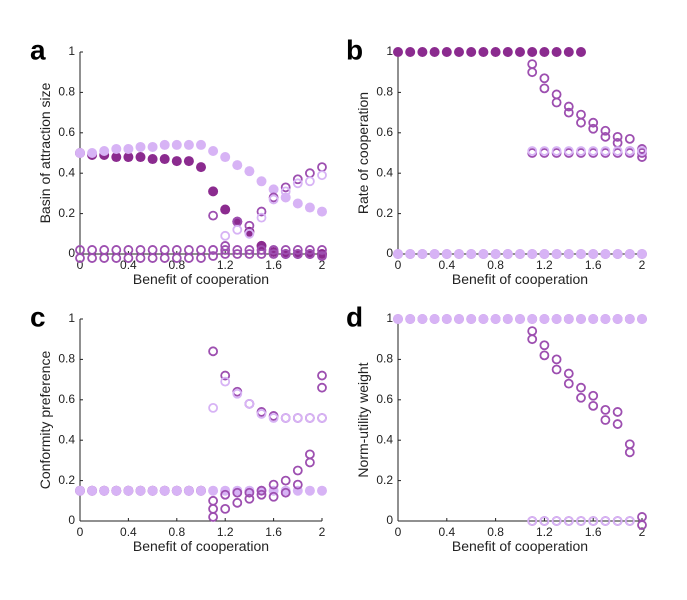 This screenshot has height=600, width=687. What do you see at coordinates (544, 532) in the screenshot?
I see `x-tick-label: 1.2` at bounding box center [544, 532].